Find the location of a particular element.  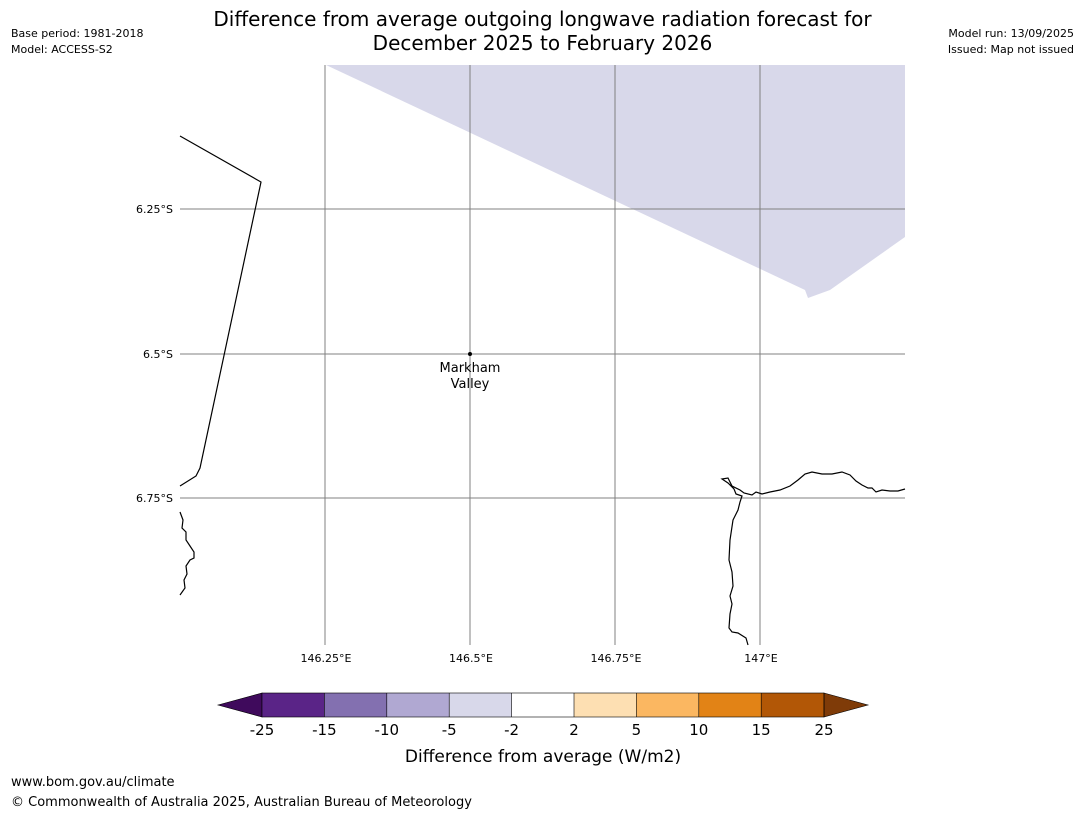

cb-label-1: -15 is located at coordinates (324, 730).